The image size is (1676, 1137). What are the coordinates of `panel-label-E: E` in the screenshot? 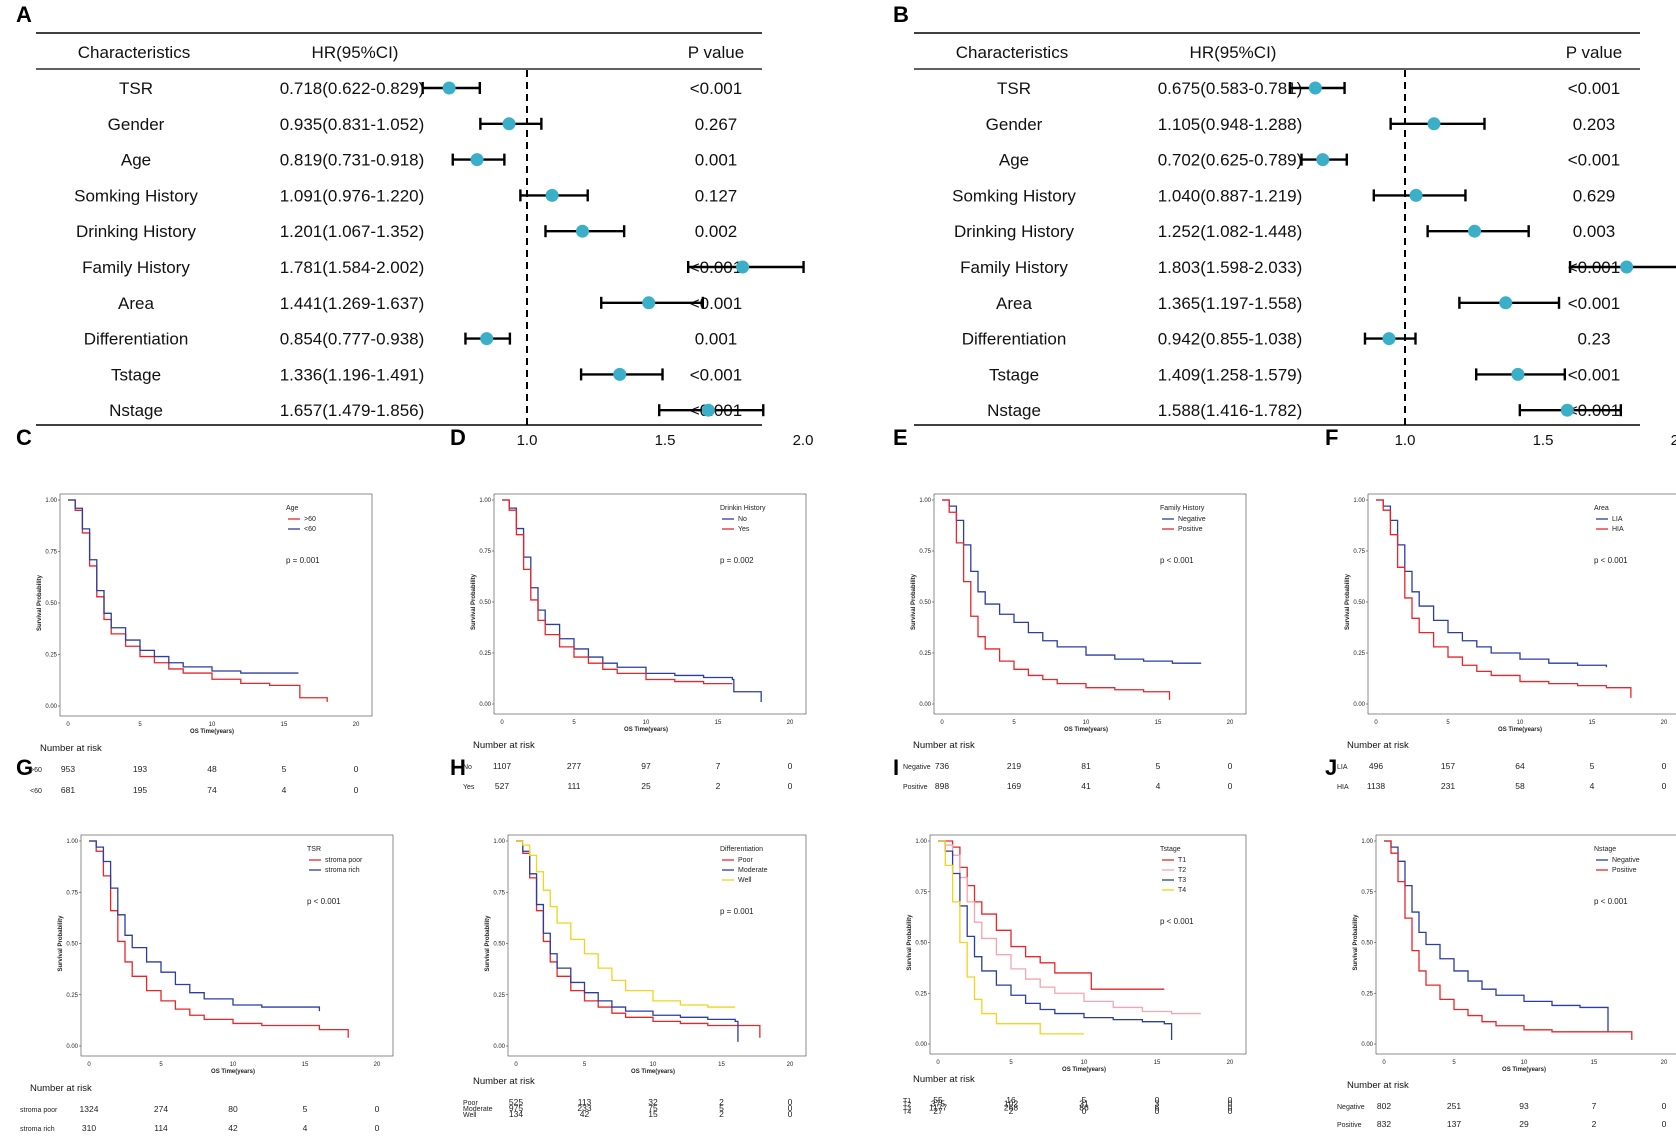 It's located at (900, 437).